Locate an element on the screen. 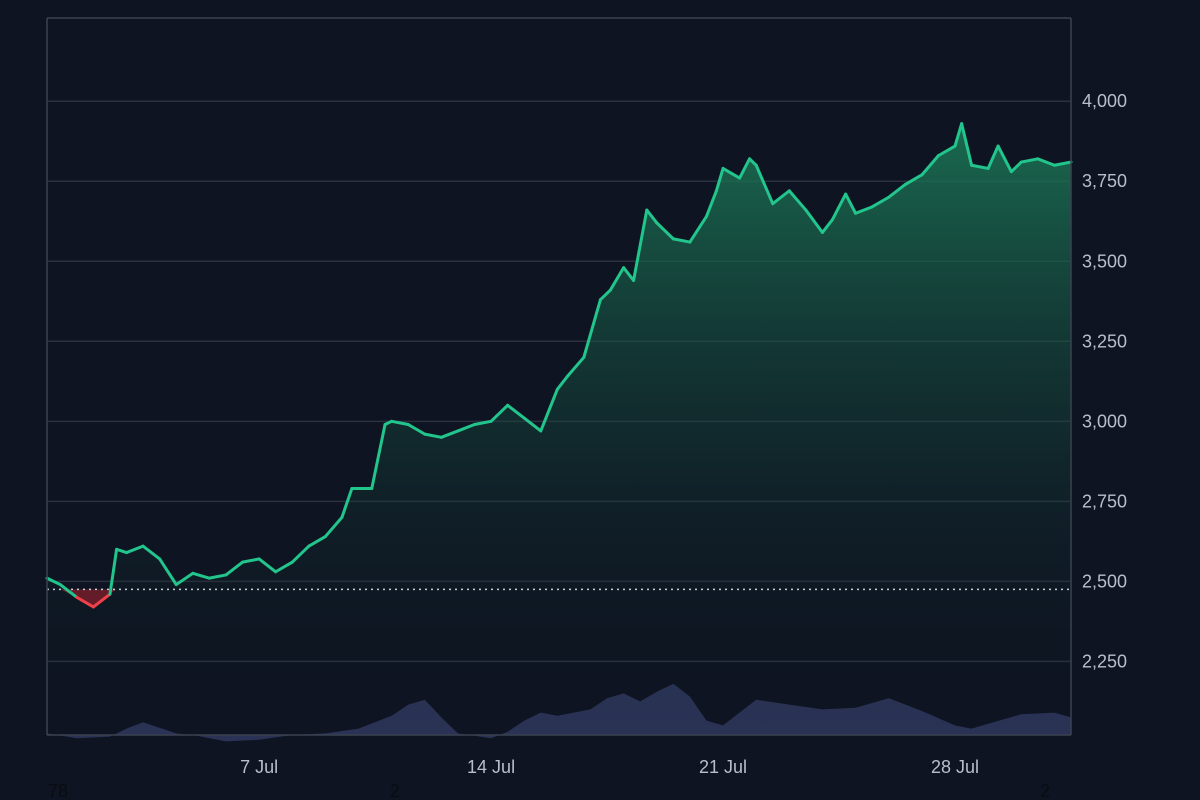 The image size is (1200, 800). y-tick-label: 2,750 is located at coordinates (1104, 501).